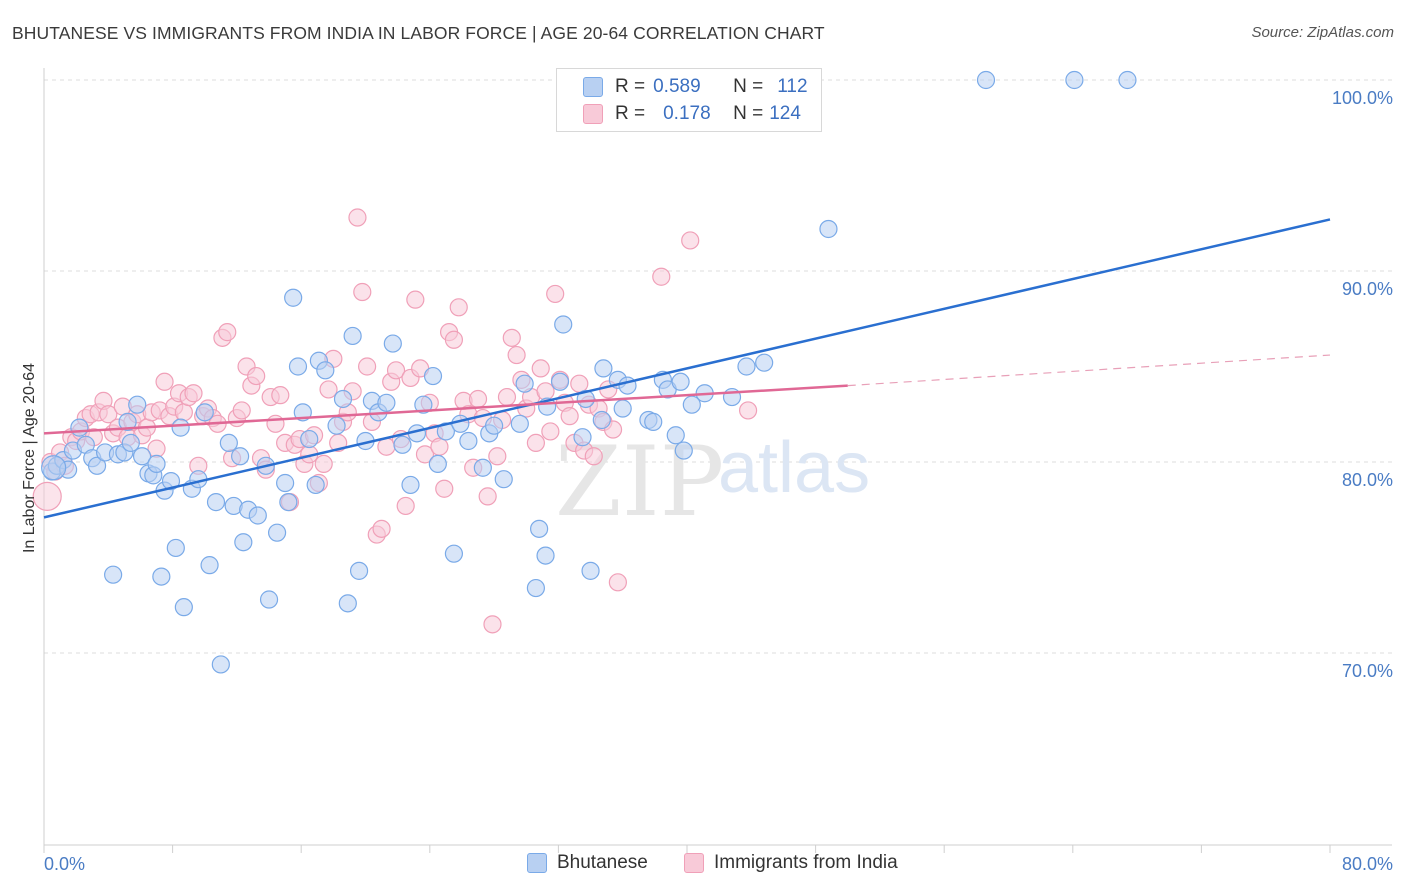  Describe the element at coordinates (1362, 98) in the screenshot. I see `y-tick-label: 100.0%` at that location.